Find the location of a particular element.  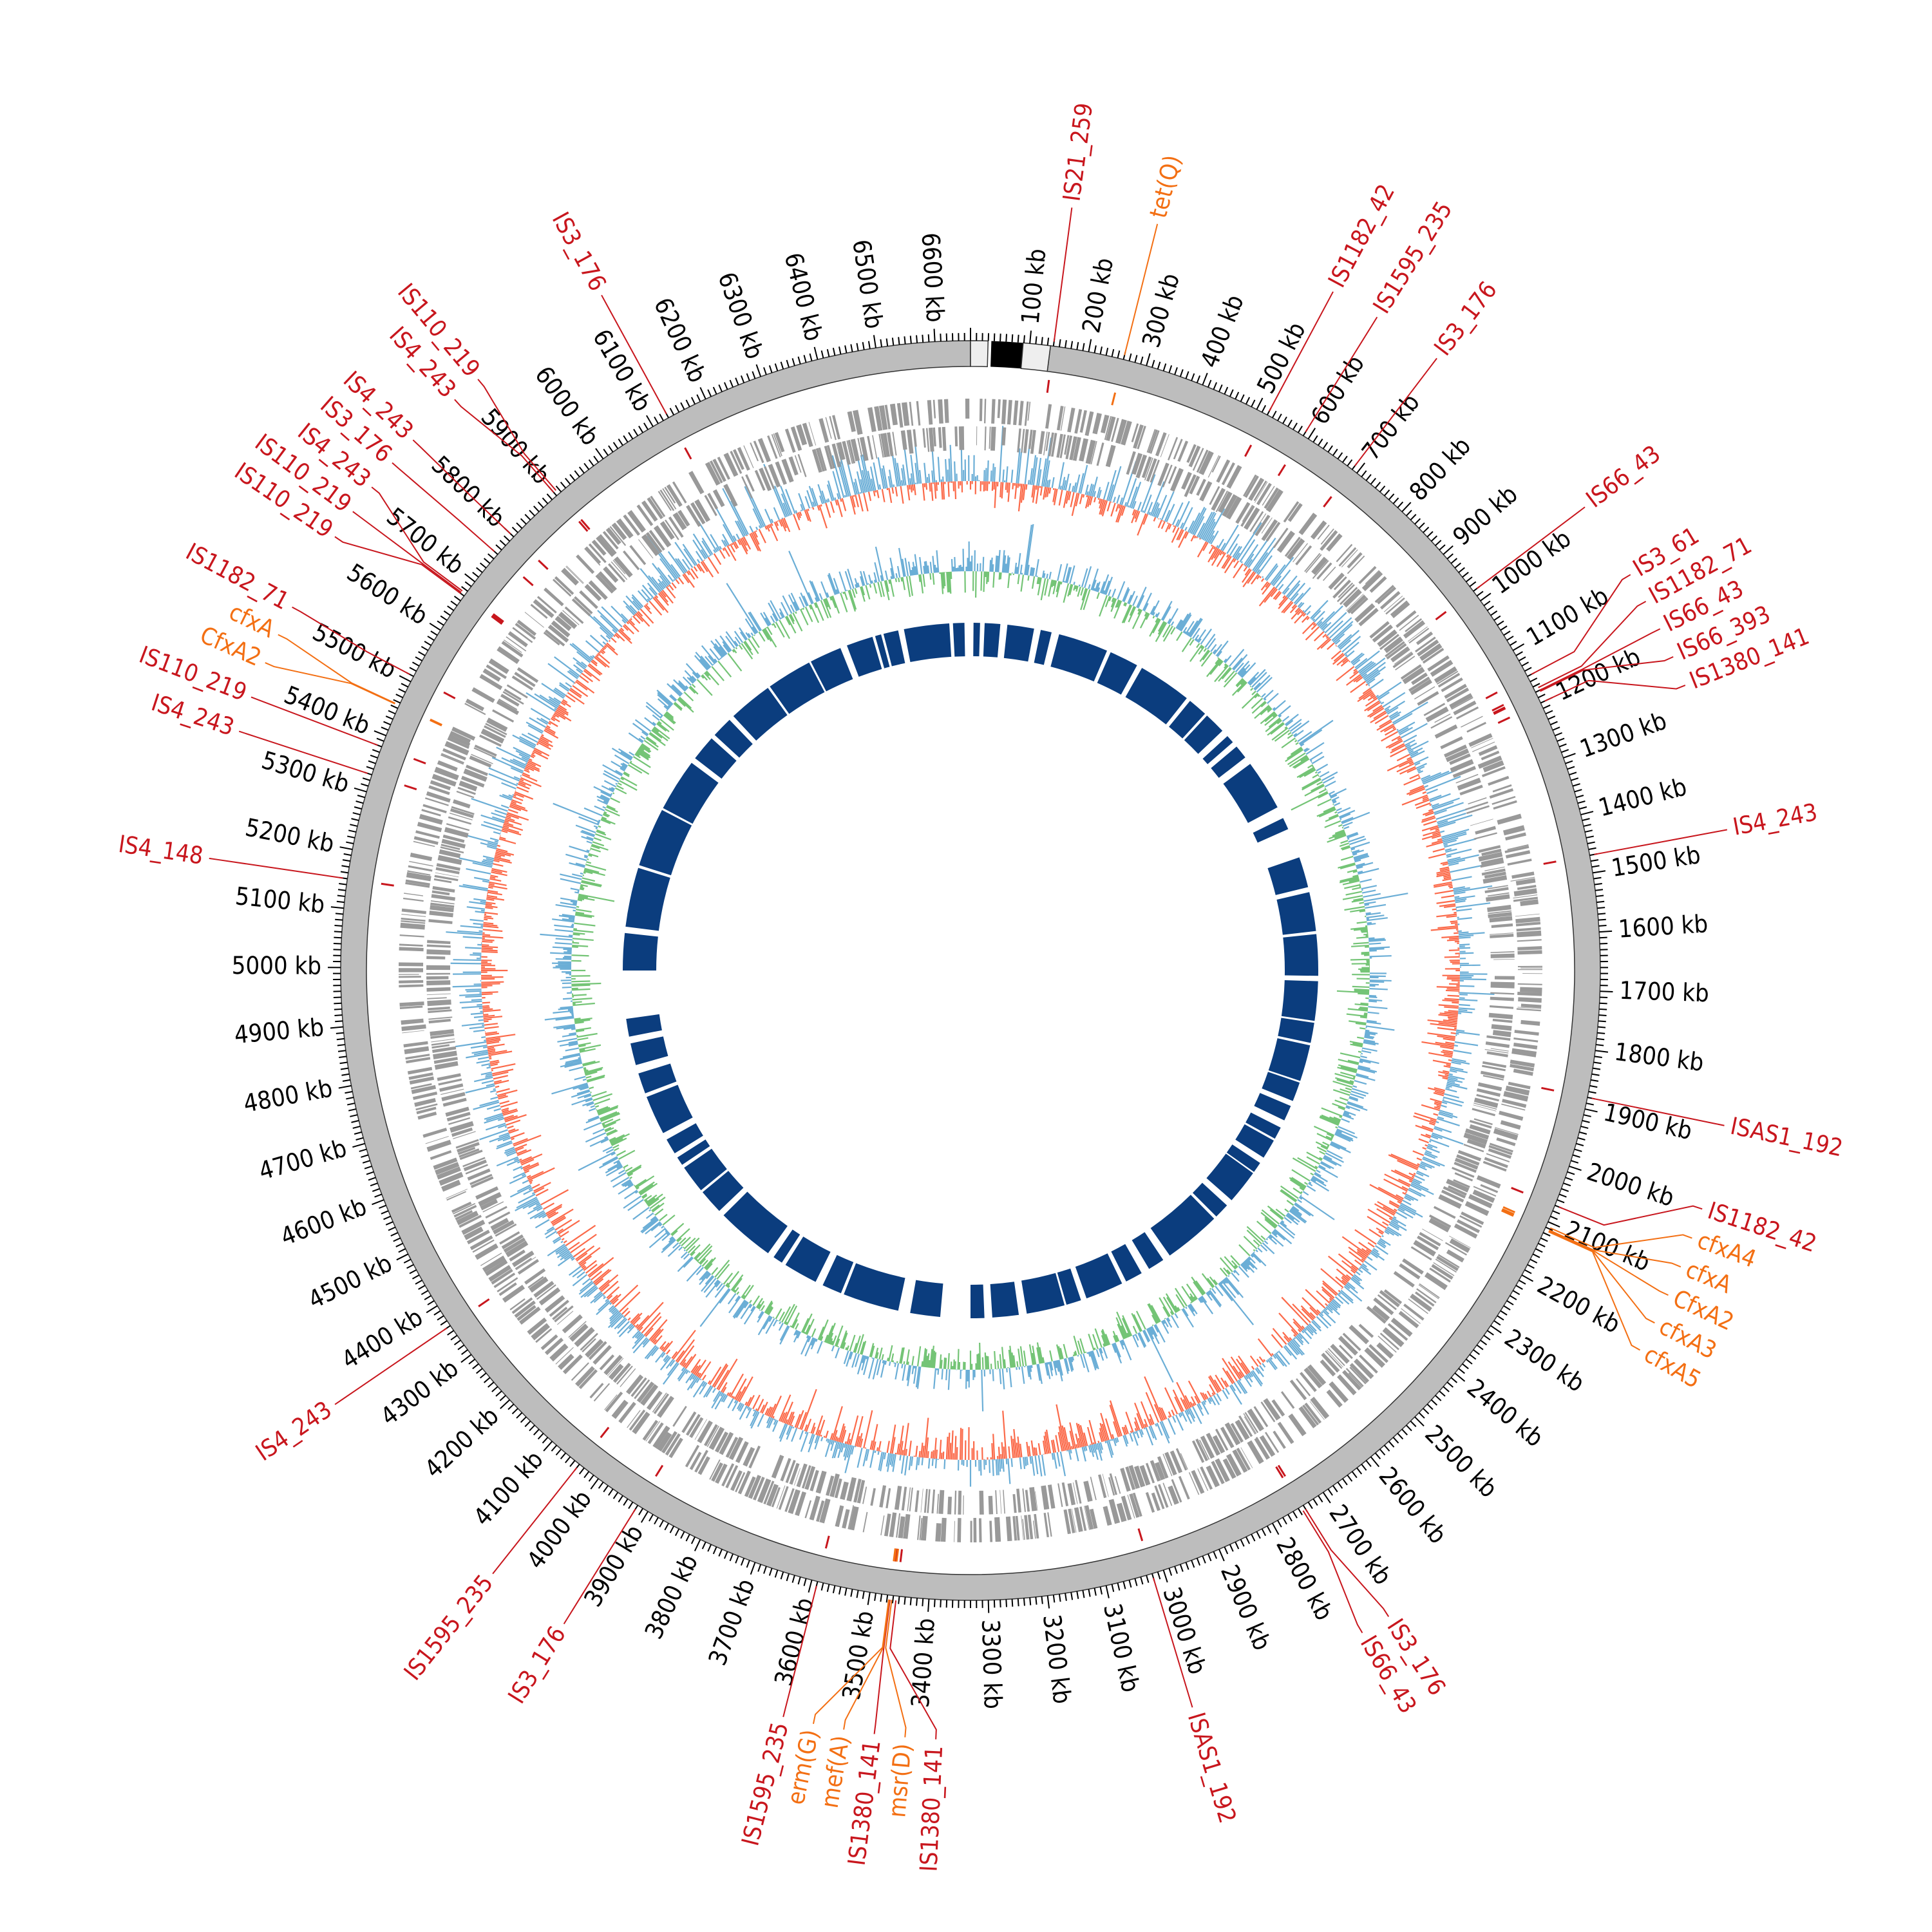

tick-label: 5500 kb is located at coordinates (354, 651).